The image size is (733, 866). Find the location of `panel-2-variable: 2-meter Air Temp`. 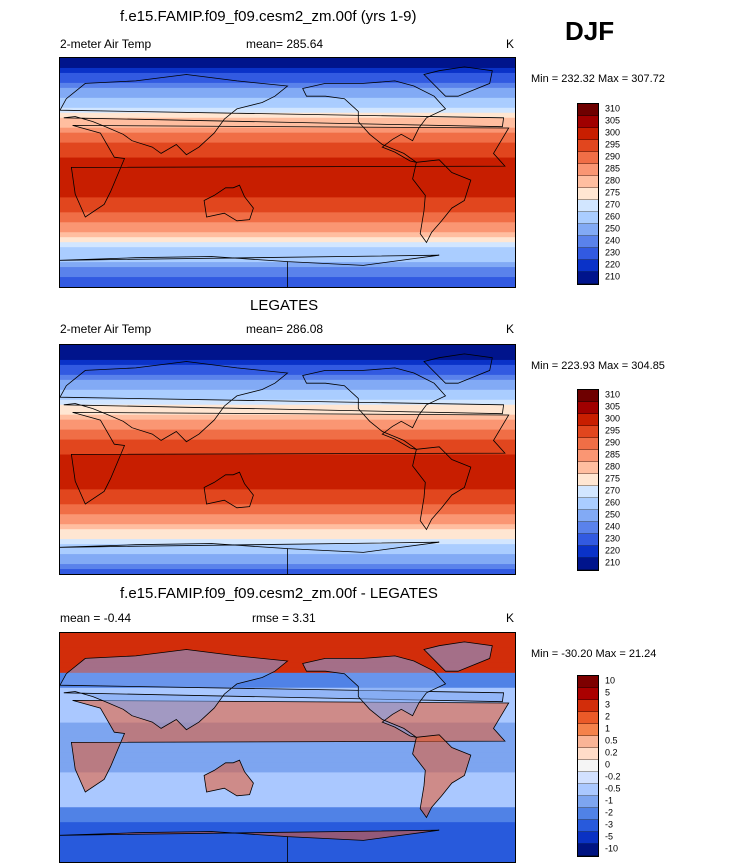

panel-2-variable: 2-meter Air Temp is located at coordinates (106, 329).